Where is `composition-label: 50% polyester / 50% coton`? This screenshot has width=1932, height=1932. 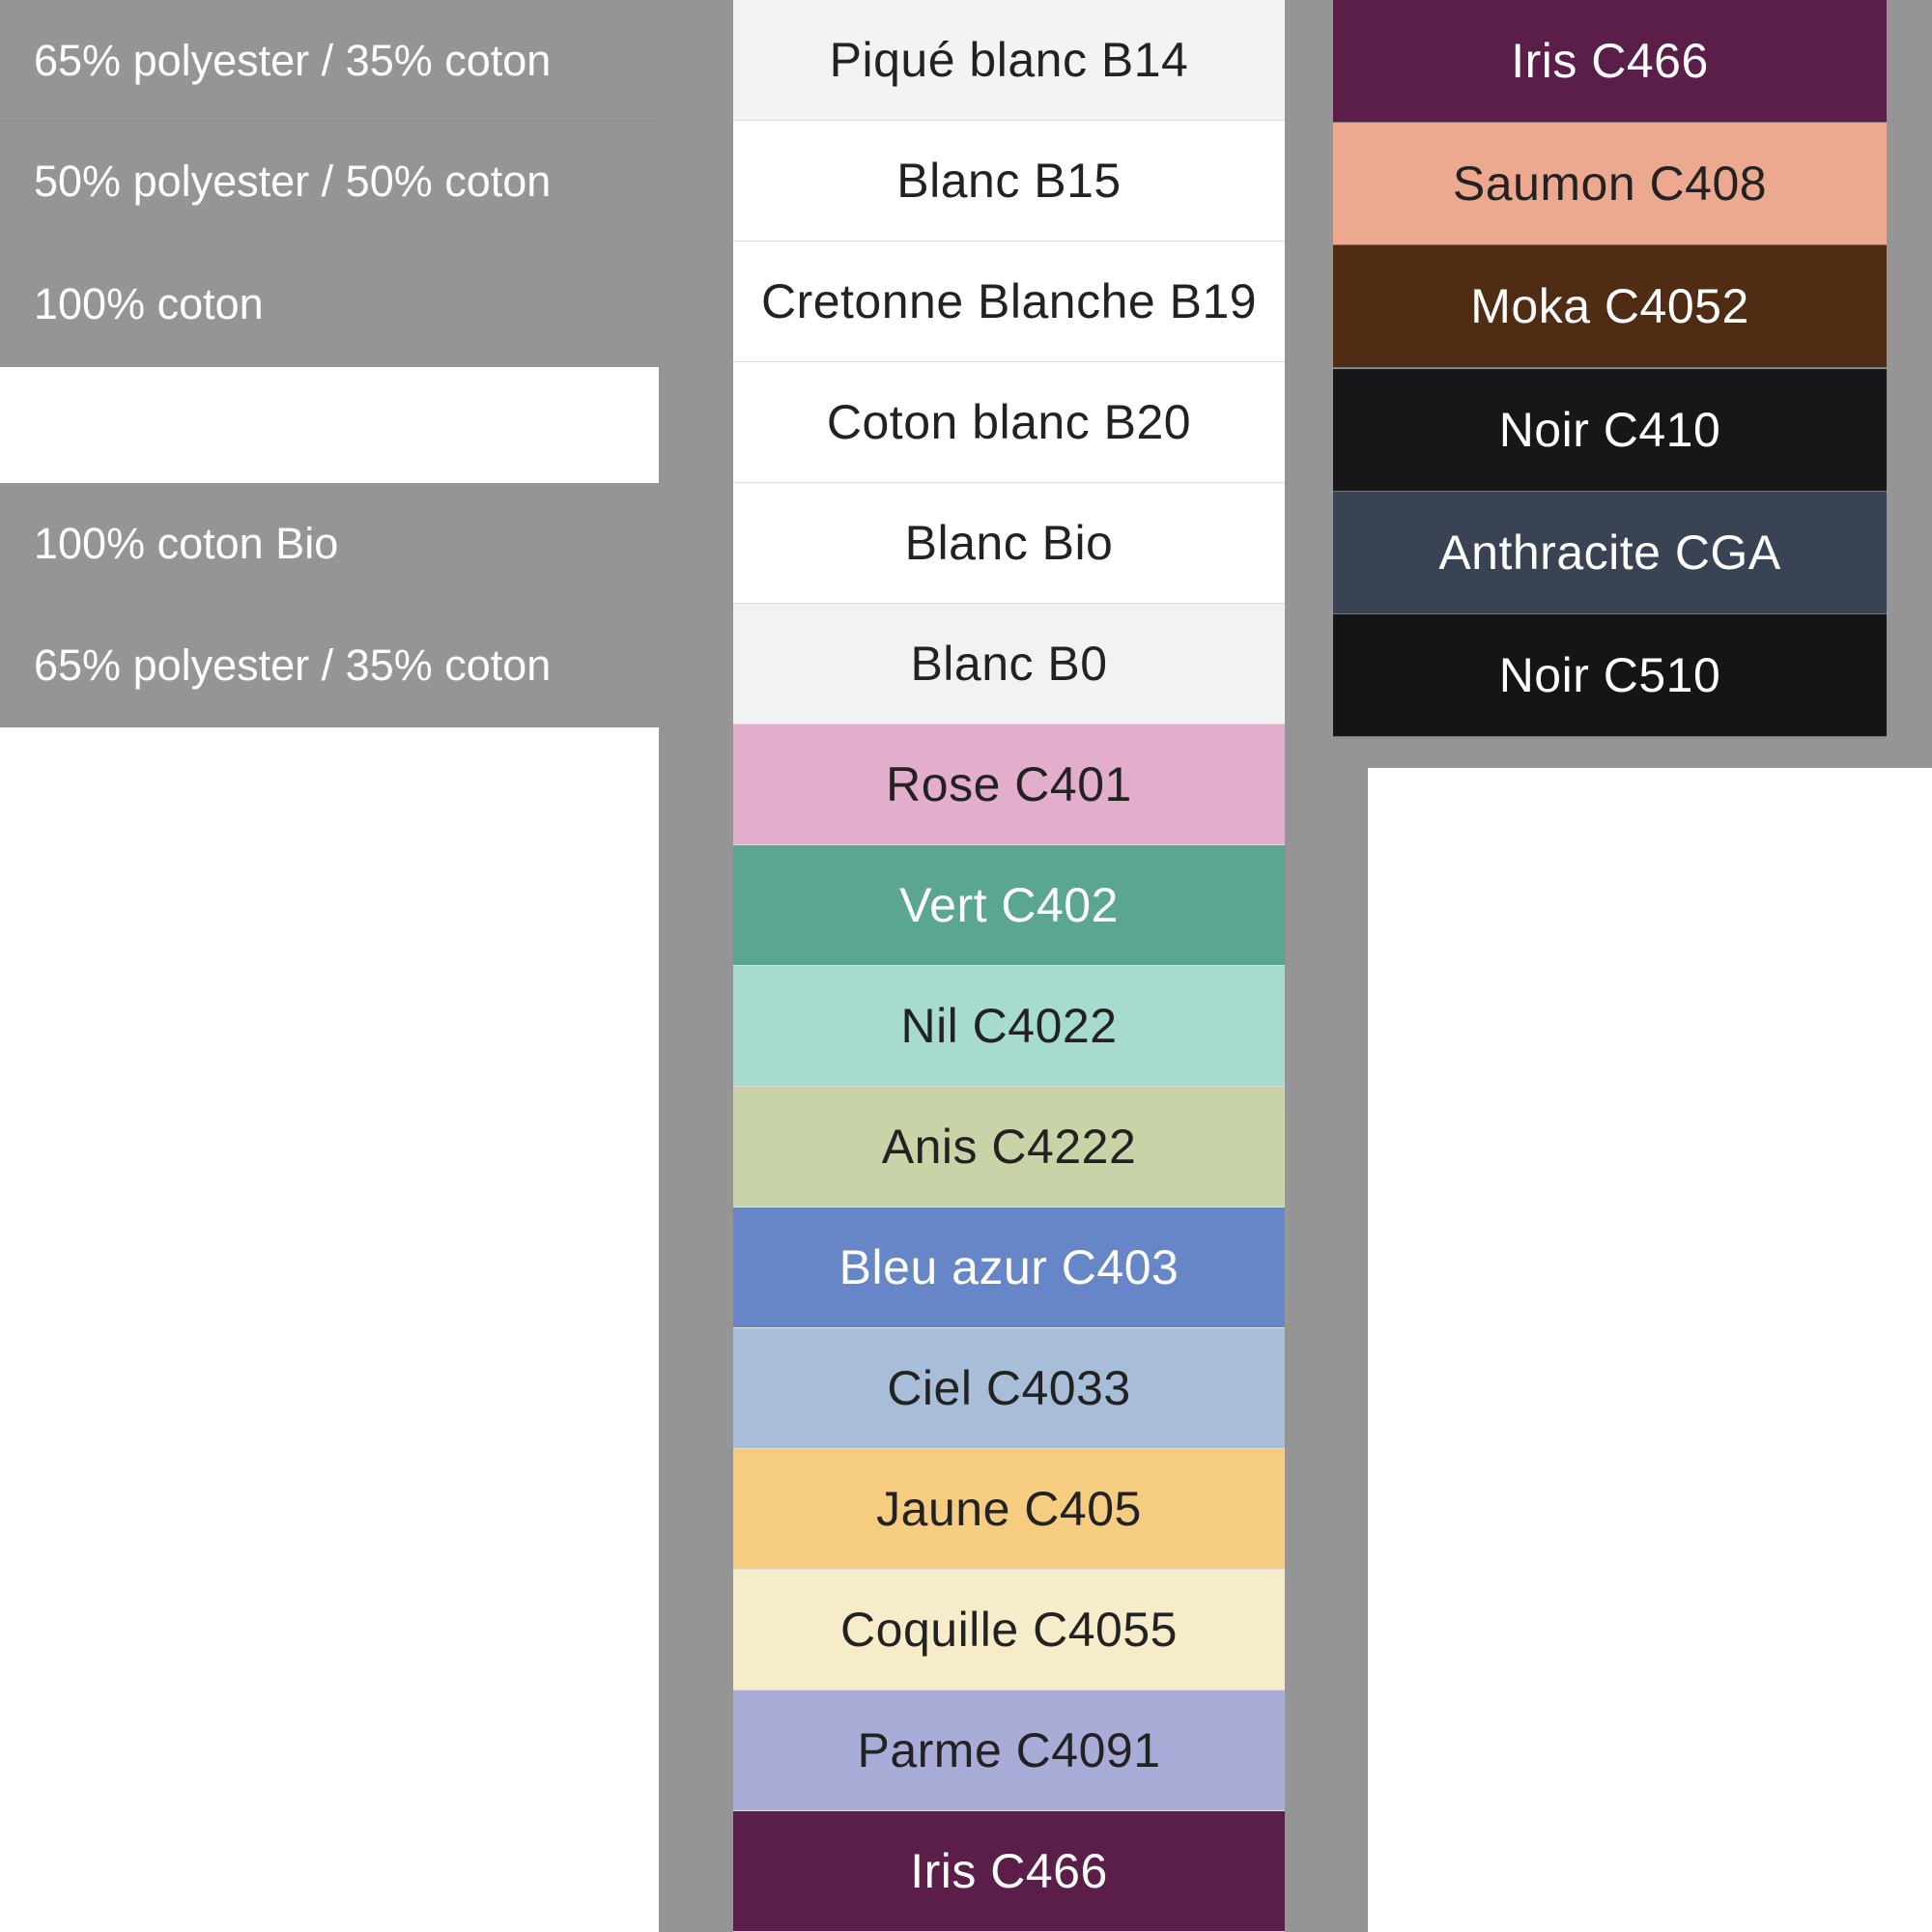
composition-label: 50% polyester / 50% coton is located at coordinates (329, 181).